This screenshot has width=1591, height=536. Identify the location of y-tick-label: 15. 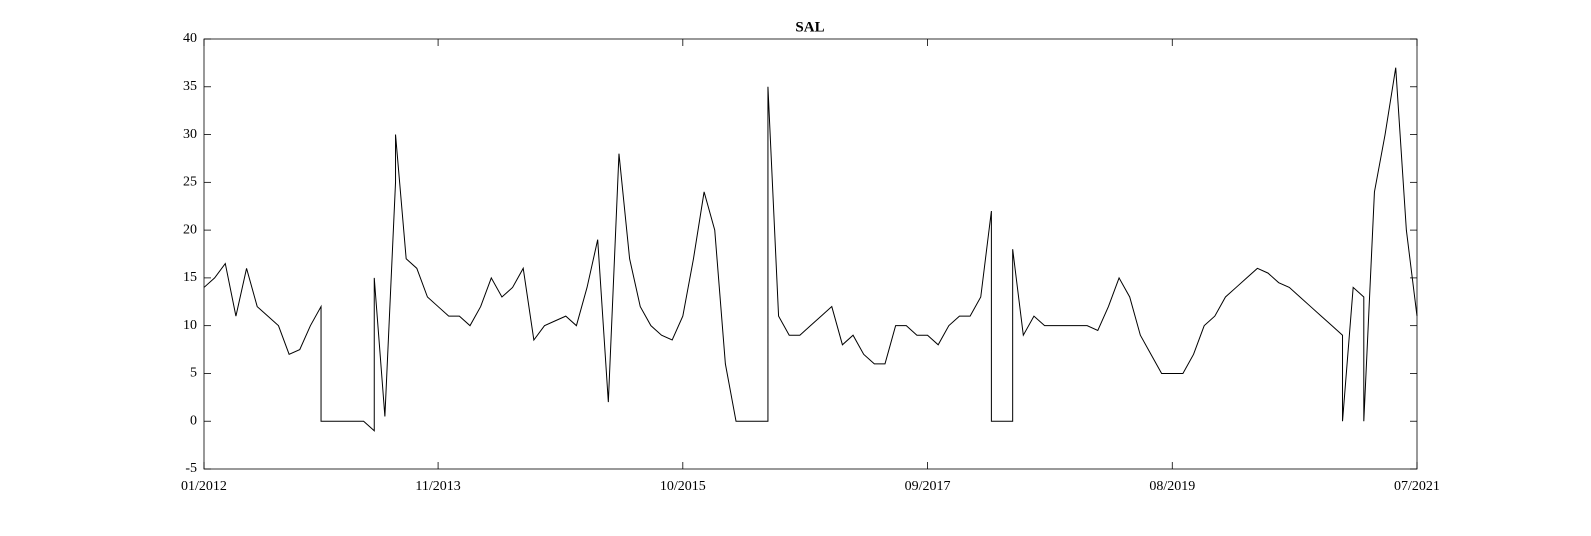
(190, 277).